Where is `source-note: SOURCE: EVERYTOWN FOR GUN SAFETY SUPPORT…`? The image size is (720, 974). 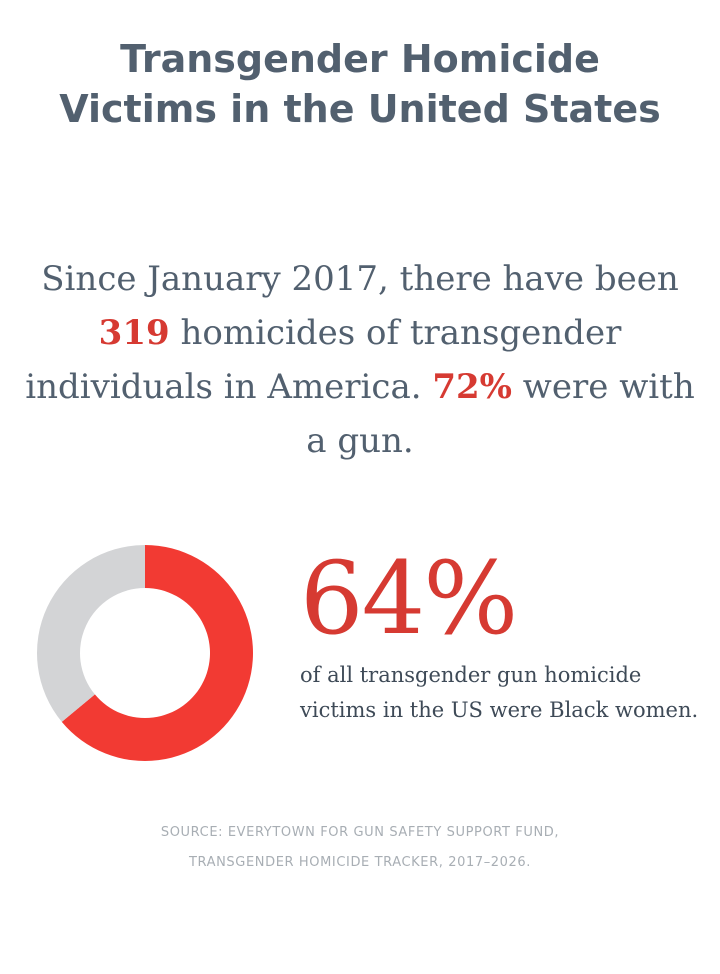 source-note: SOURCE: EVERYTOWN FOR GUN SAFETY SUPPORT… is located at coordinates (360, 848).